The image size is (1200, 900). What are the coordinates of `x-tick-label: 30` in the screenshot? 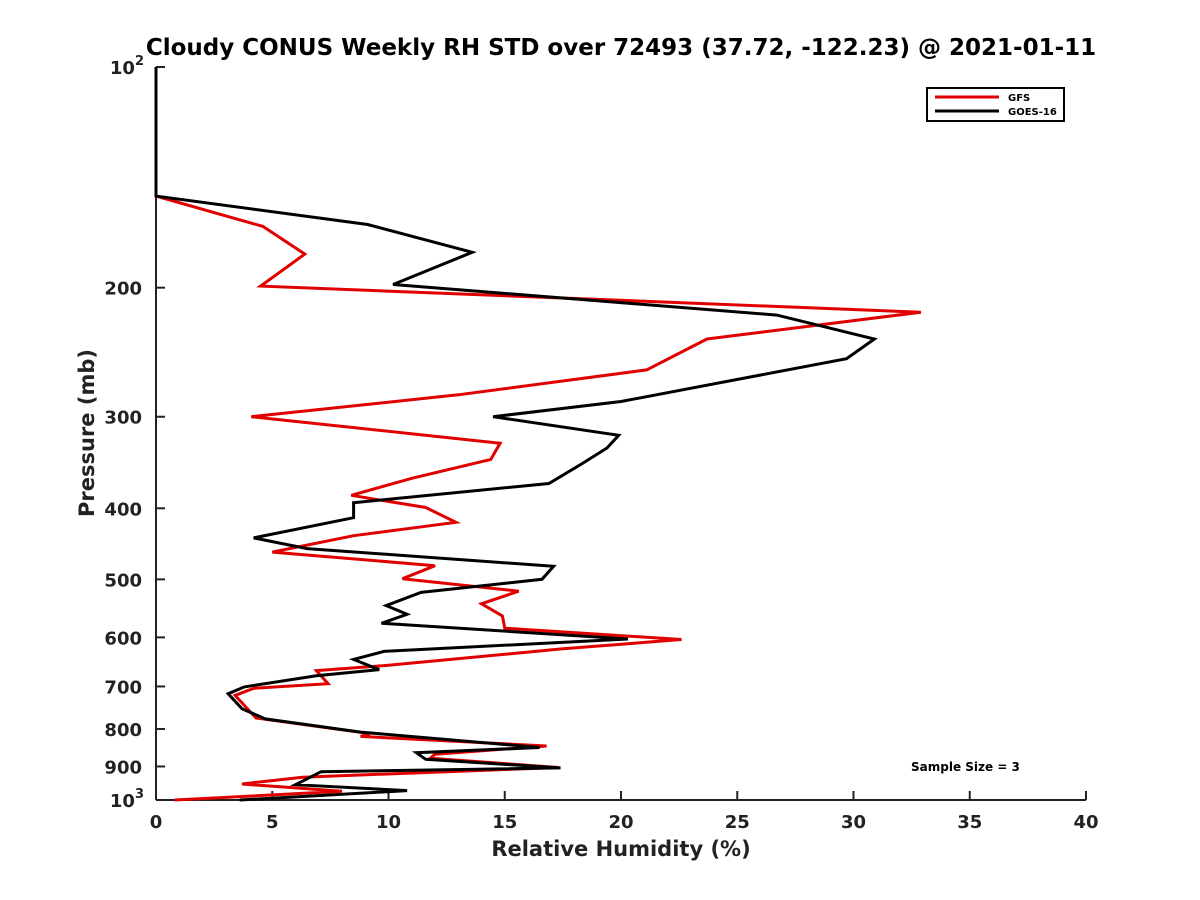 It's located at (853, 822).